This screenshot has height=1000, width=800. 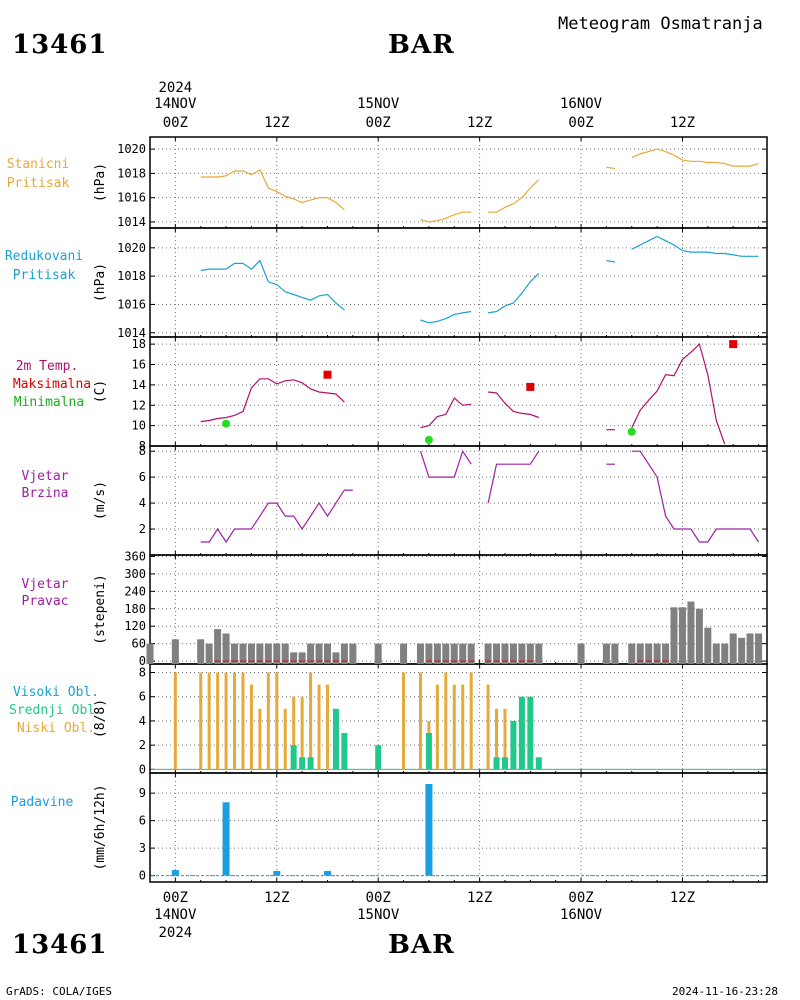 I want to click on hour-label-top: 00Z, so click(x=378, y=123).